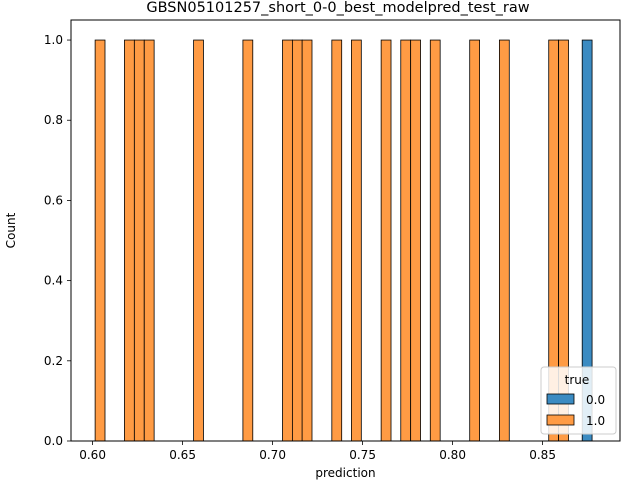  I want to click on y-tick-label-5: 1.0, so click(53, 40).